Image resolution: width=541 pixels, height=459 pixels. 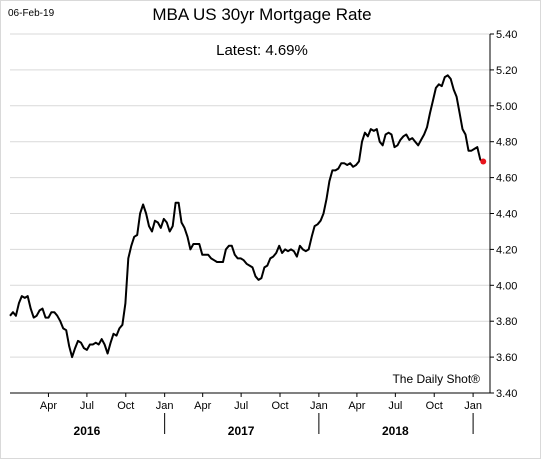 I want to click on latest-annotation: Latest: 4.69%, so click(x=262, y=50).